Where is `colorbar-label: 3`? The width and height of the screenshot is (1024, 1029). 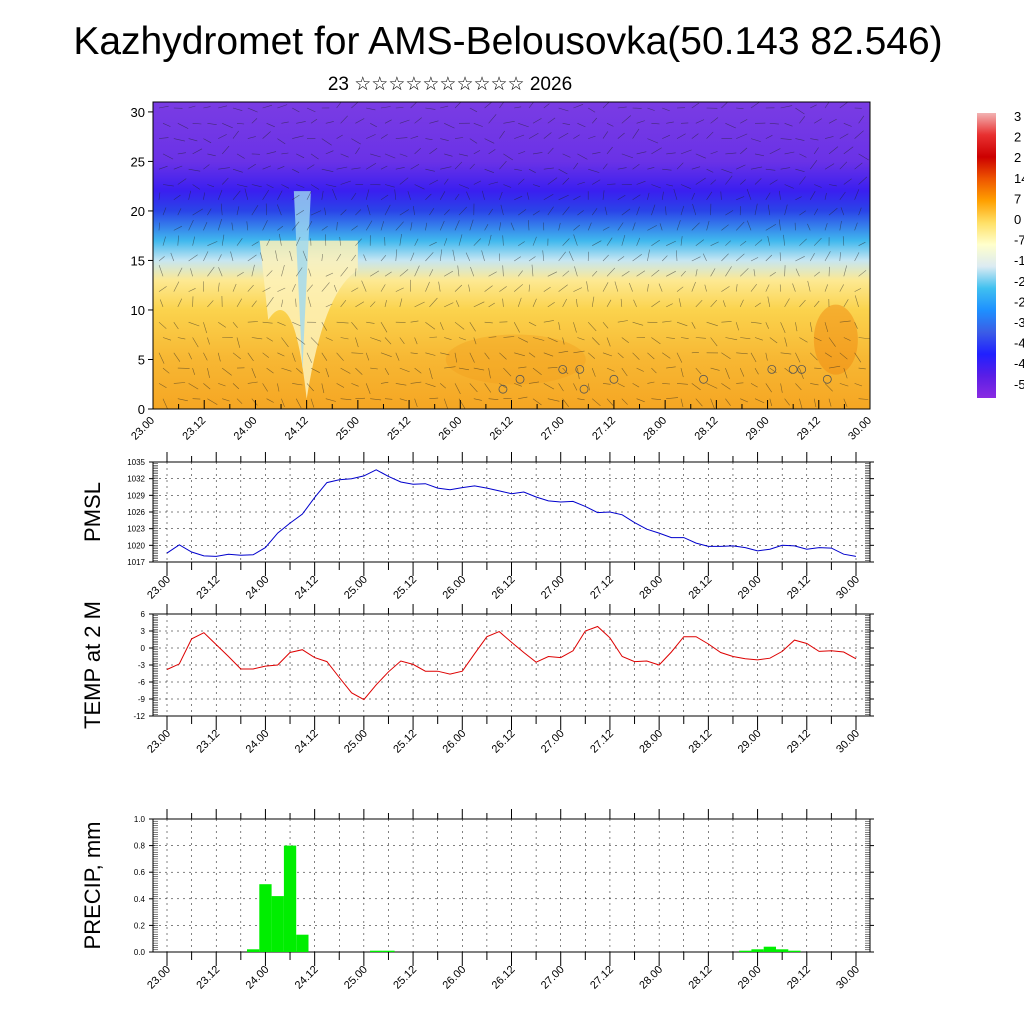
colorbar-label: 3 is located at coordinates (1017, 116).